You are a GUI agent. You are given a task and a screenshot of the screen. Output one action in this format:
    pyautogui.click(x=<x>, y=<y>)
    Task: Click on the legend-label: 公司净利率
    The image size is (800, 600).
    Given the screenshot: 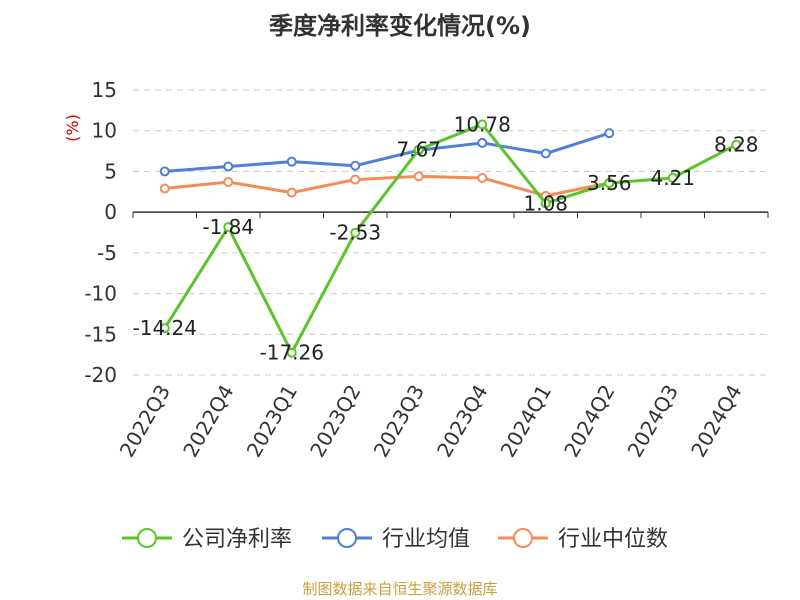 What is the action you would take?
    pyautogui.click(x=237, y=539)
    